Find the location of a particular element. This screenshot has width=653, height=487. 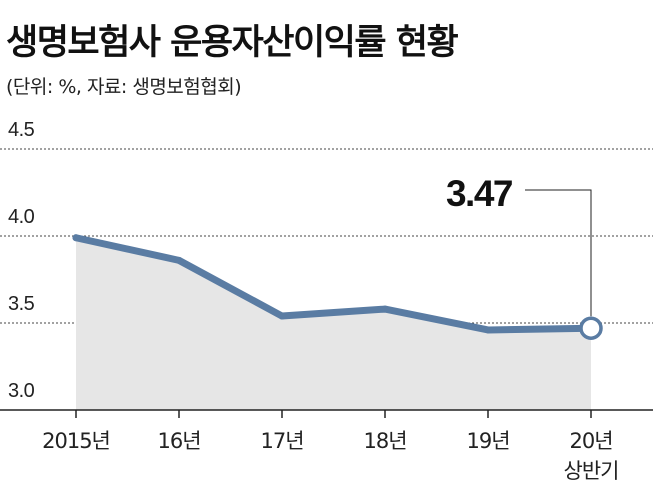

highlight-marker is located at coordinates (591, 328).